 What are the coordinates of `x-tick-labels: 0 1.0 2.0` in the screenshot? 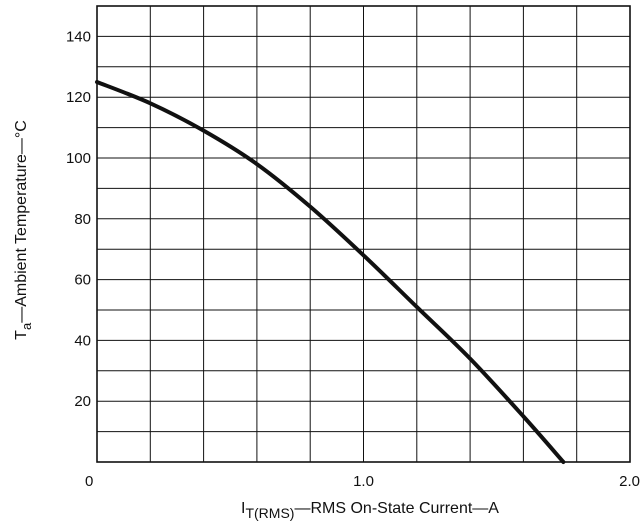 It's located at (362, 481).